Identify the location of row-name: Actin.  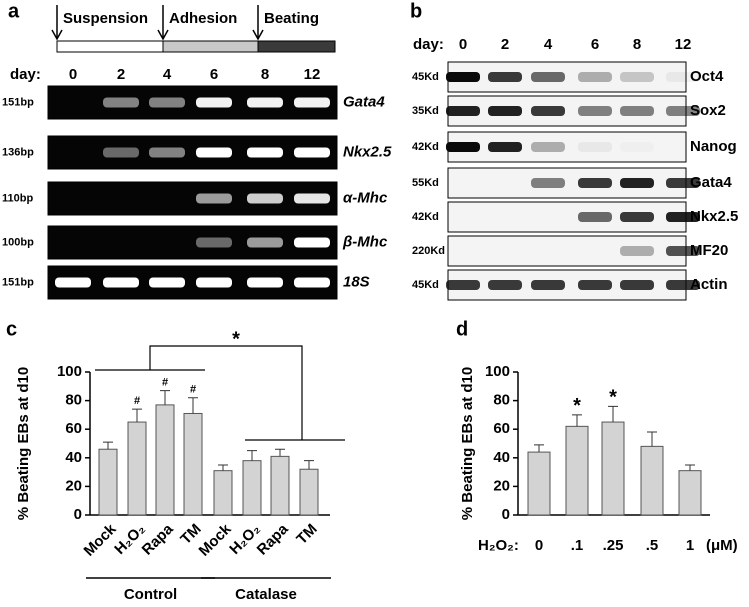
(709, 284).